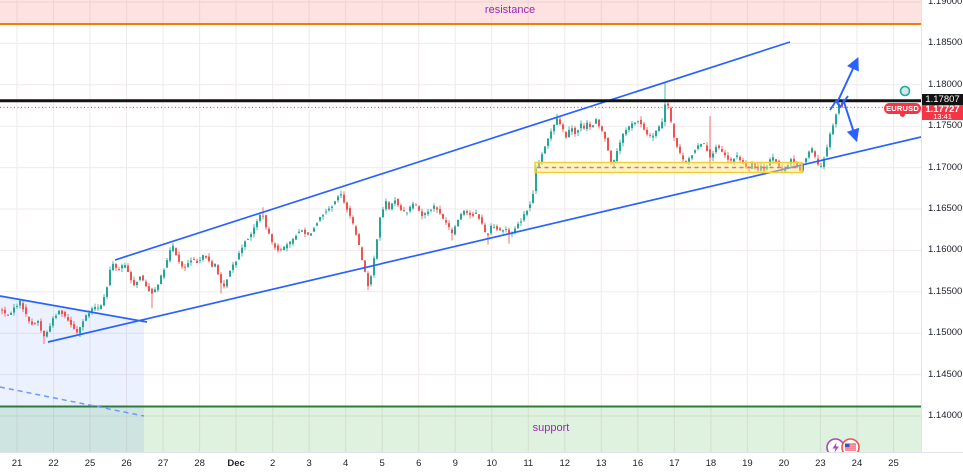  What do you see at coordinates (945, 333) in the screenshot?
I see `y-axis-tick: 1.15000` at bounding box center [945, 333].